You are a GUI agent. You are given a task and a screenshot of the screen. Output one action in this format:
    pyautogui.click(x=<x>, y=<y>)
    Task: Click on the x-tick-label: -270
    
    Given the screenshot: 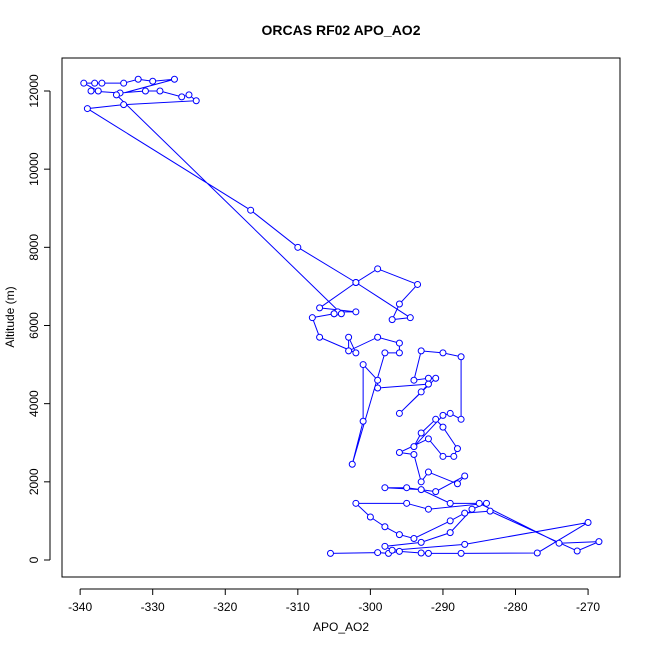 What is the action you would take?
    pyautogui.click(x=588, y=607)
    